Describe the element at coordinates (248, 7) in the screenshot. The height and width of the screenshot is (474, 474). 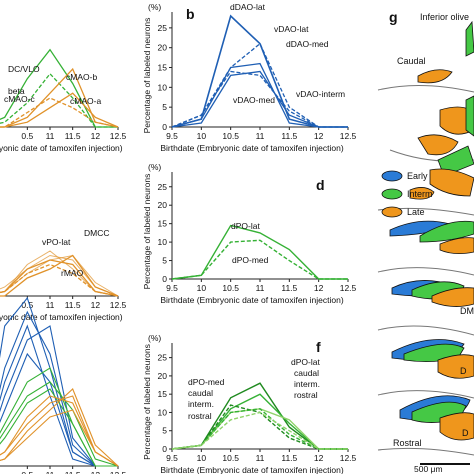
I see `b-series-label: dDAO-lat` at that location.